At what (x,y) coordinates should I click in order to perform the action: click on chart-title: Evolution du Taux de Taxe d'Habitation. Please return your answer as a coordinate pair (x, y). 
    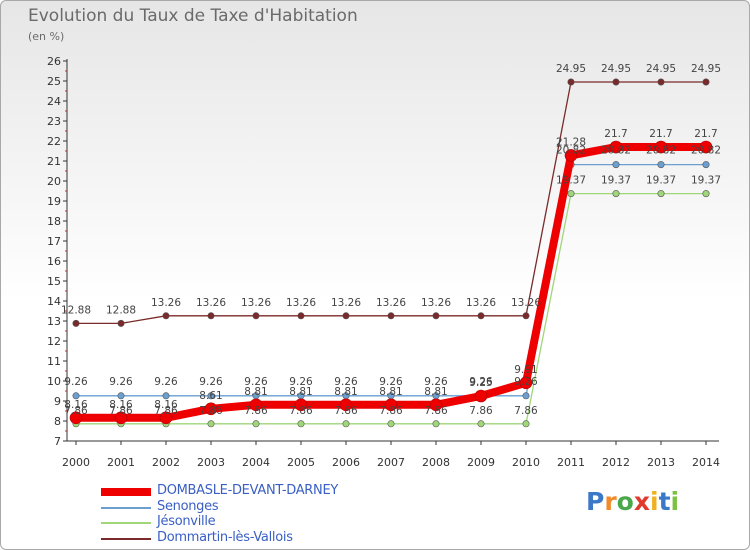
    Looking at the image, I should click on (193, 16).